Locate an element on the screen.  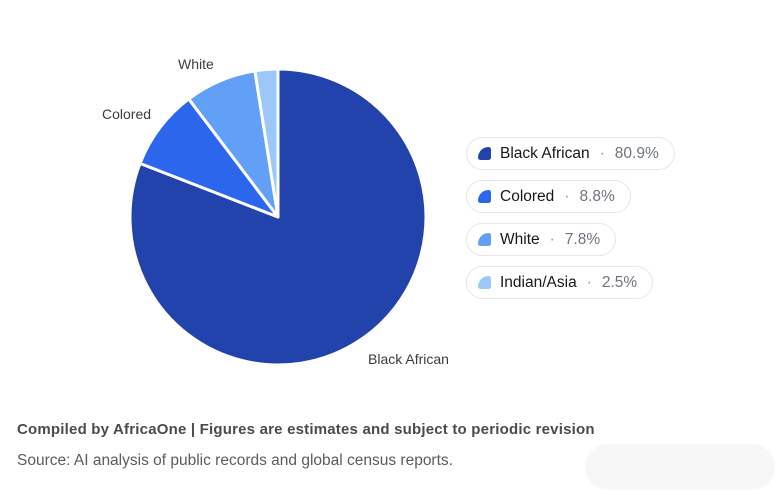
legend-item-indian-asia: Indian/Asia · 2.5% is located at coordinates (560, 282).